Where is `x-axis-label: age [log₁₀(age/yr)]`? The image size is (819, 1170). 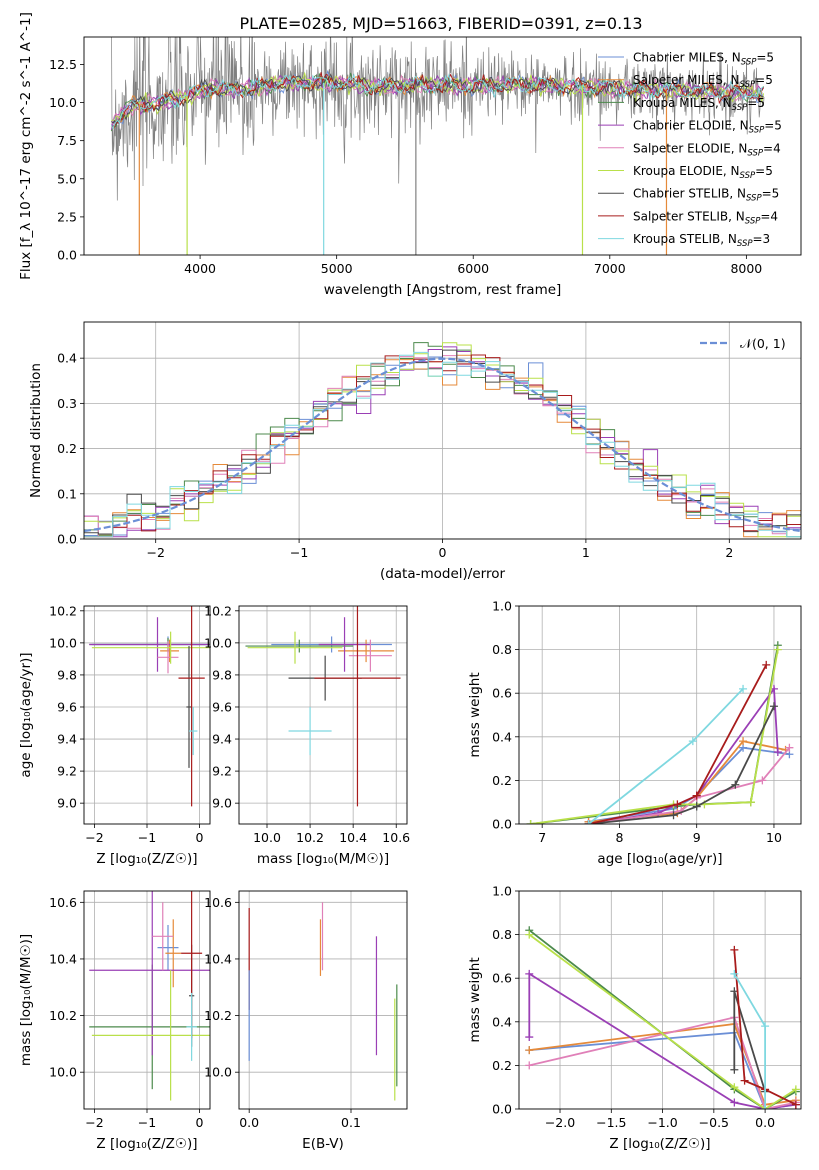 x-axis-label: age [log₁₀(age/yr)] is located at coordinates (659, 859).